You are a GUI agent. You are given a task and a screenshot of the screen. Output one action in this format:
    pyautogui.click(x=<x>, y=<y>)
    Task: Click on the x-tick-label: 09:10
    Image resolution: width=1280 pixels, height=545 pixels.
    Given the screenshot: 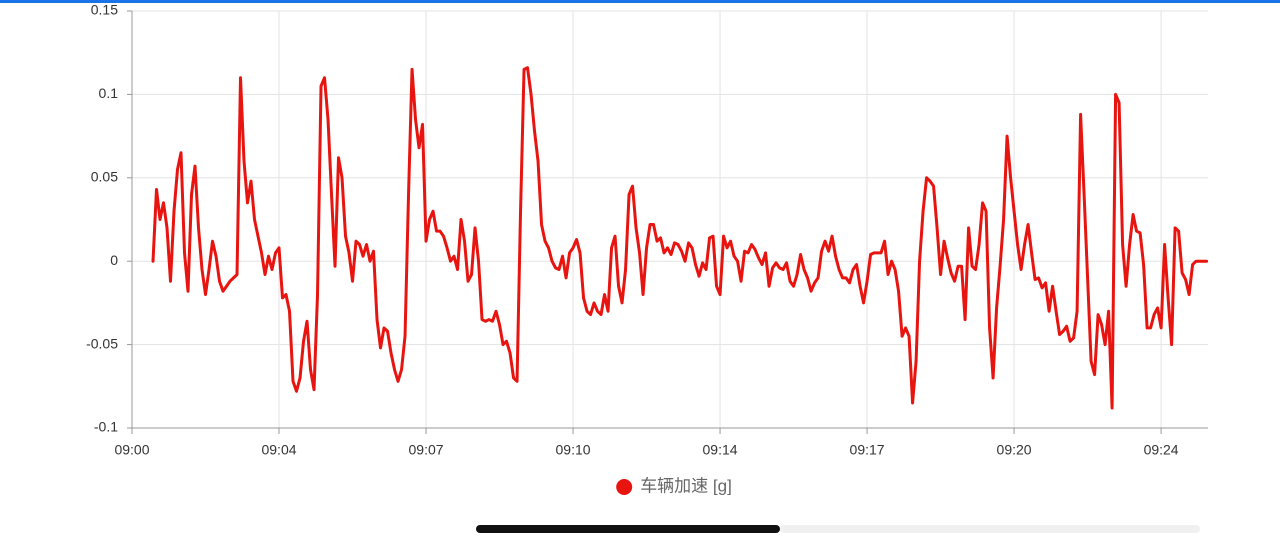 What is the action you would take?
    pyautogui.click(x=573, y=450)
    